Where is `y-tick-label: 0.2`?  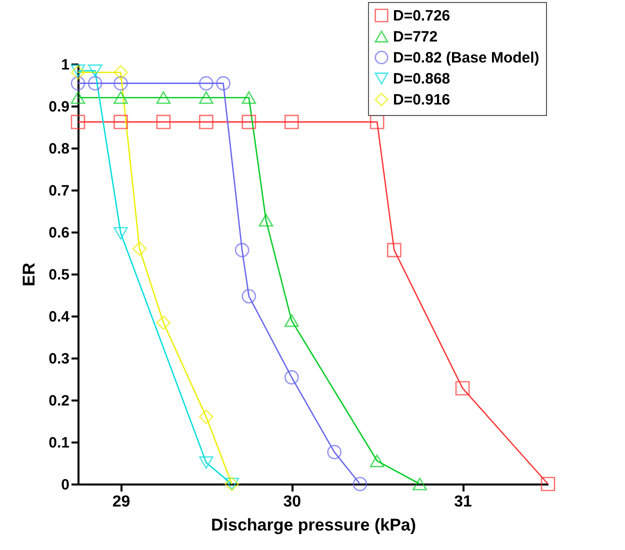
y-tick-label: 0.2 is located at coordinates (59, 401).